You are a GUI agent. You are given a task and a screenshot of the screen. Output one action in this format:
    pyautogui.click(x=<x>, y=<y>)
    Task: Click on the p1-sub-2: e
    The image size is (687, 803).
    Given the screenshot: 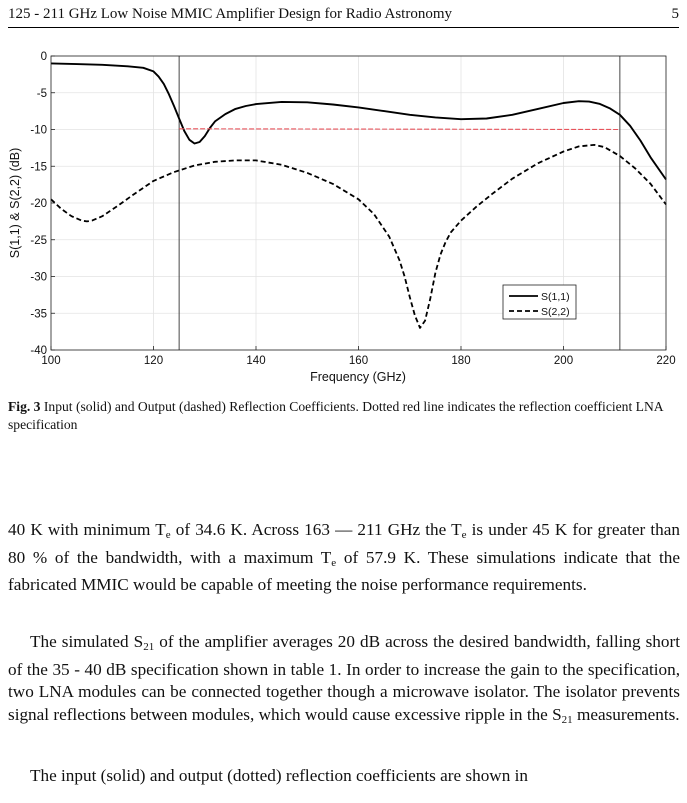 What is the action you would take?
    pyautogui.click(x=464, y=535)
    